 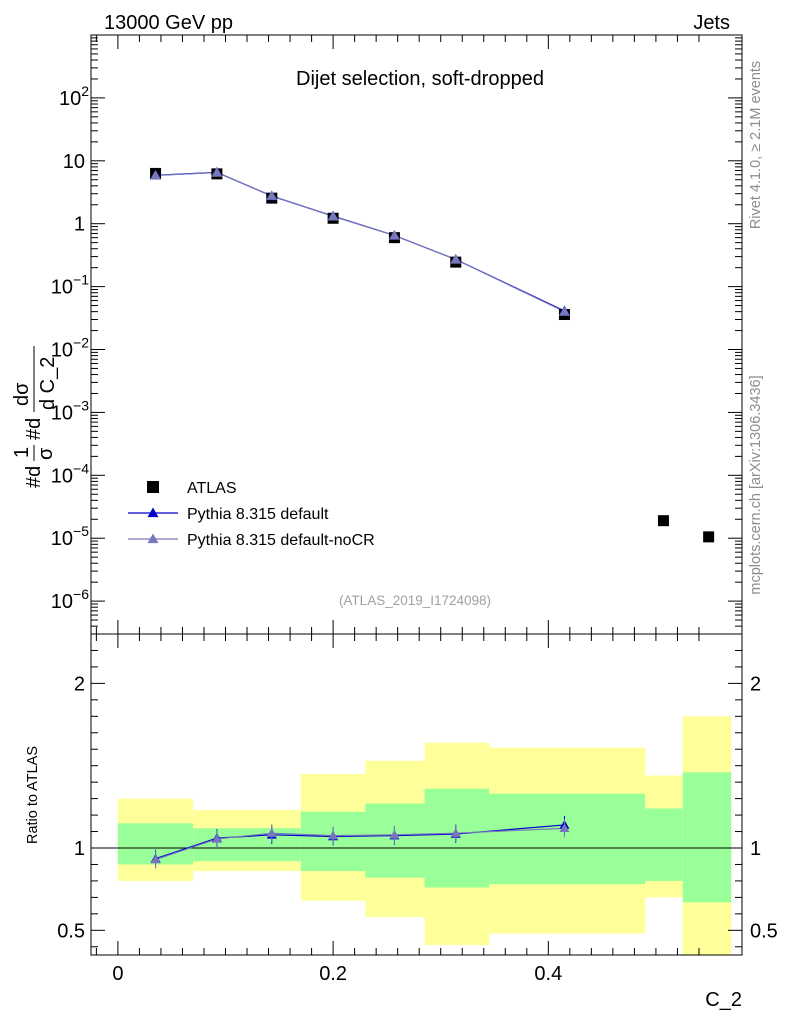 What do you see at coordinates (74, 162) in the screenshot?
I see `y-tick-label: 10` at bounding box center [74, 162].